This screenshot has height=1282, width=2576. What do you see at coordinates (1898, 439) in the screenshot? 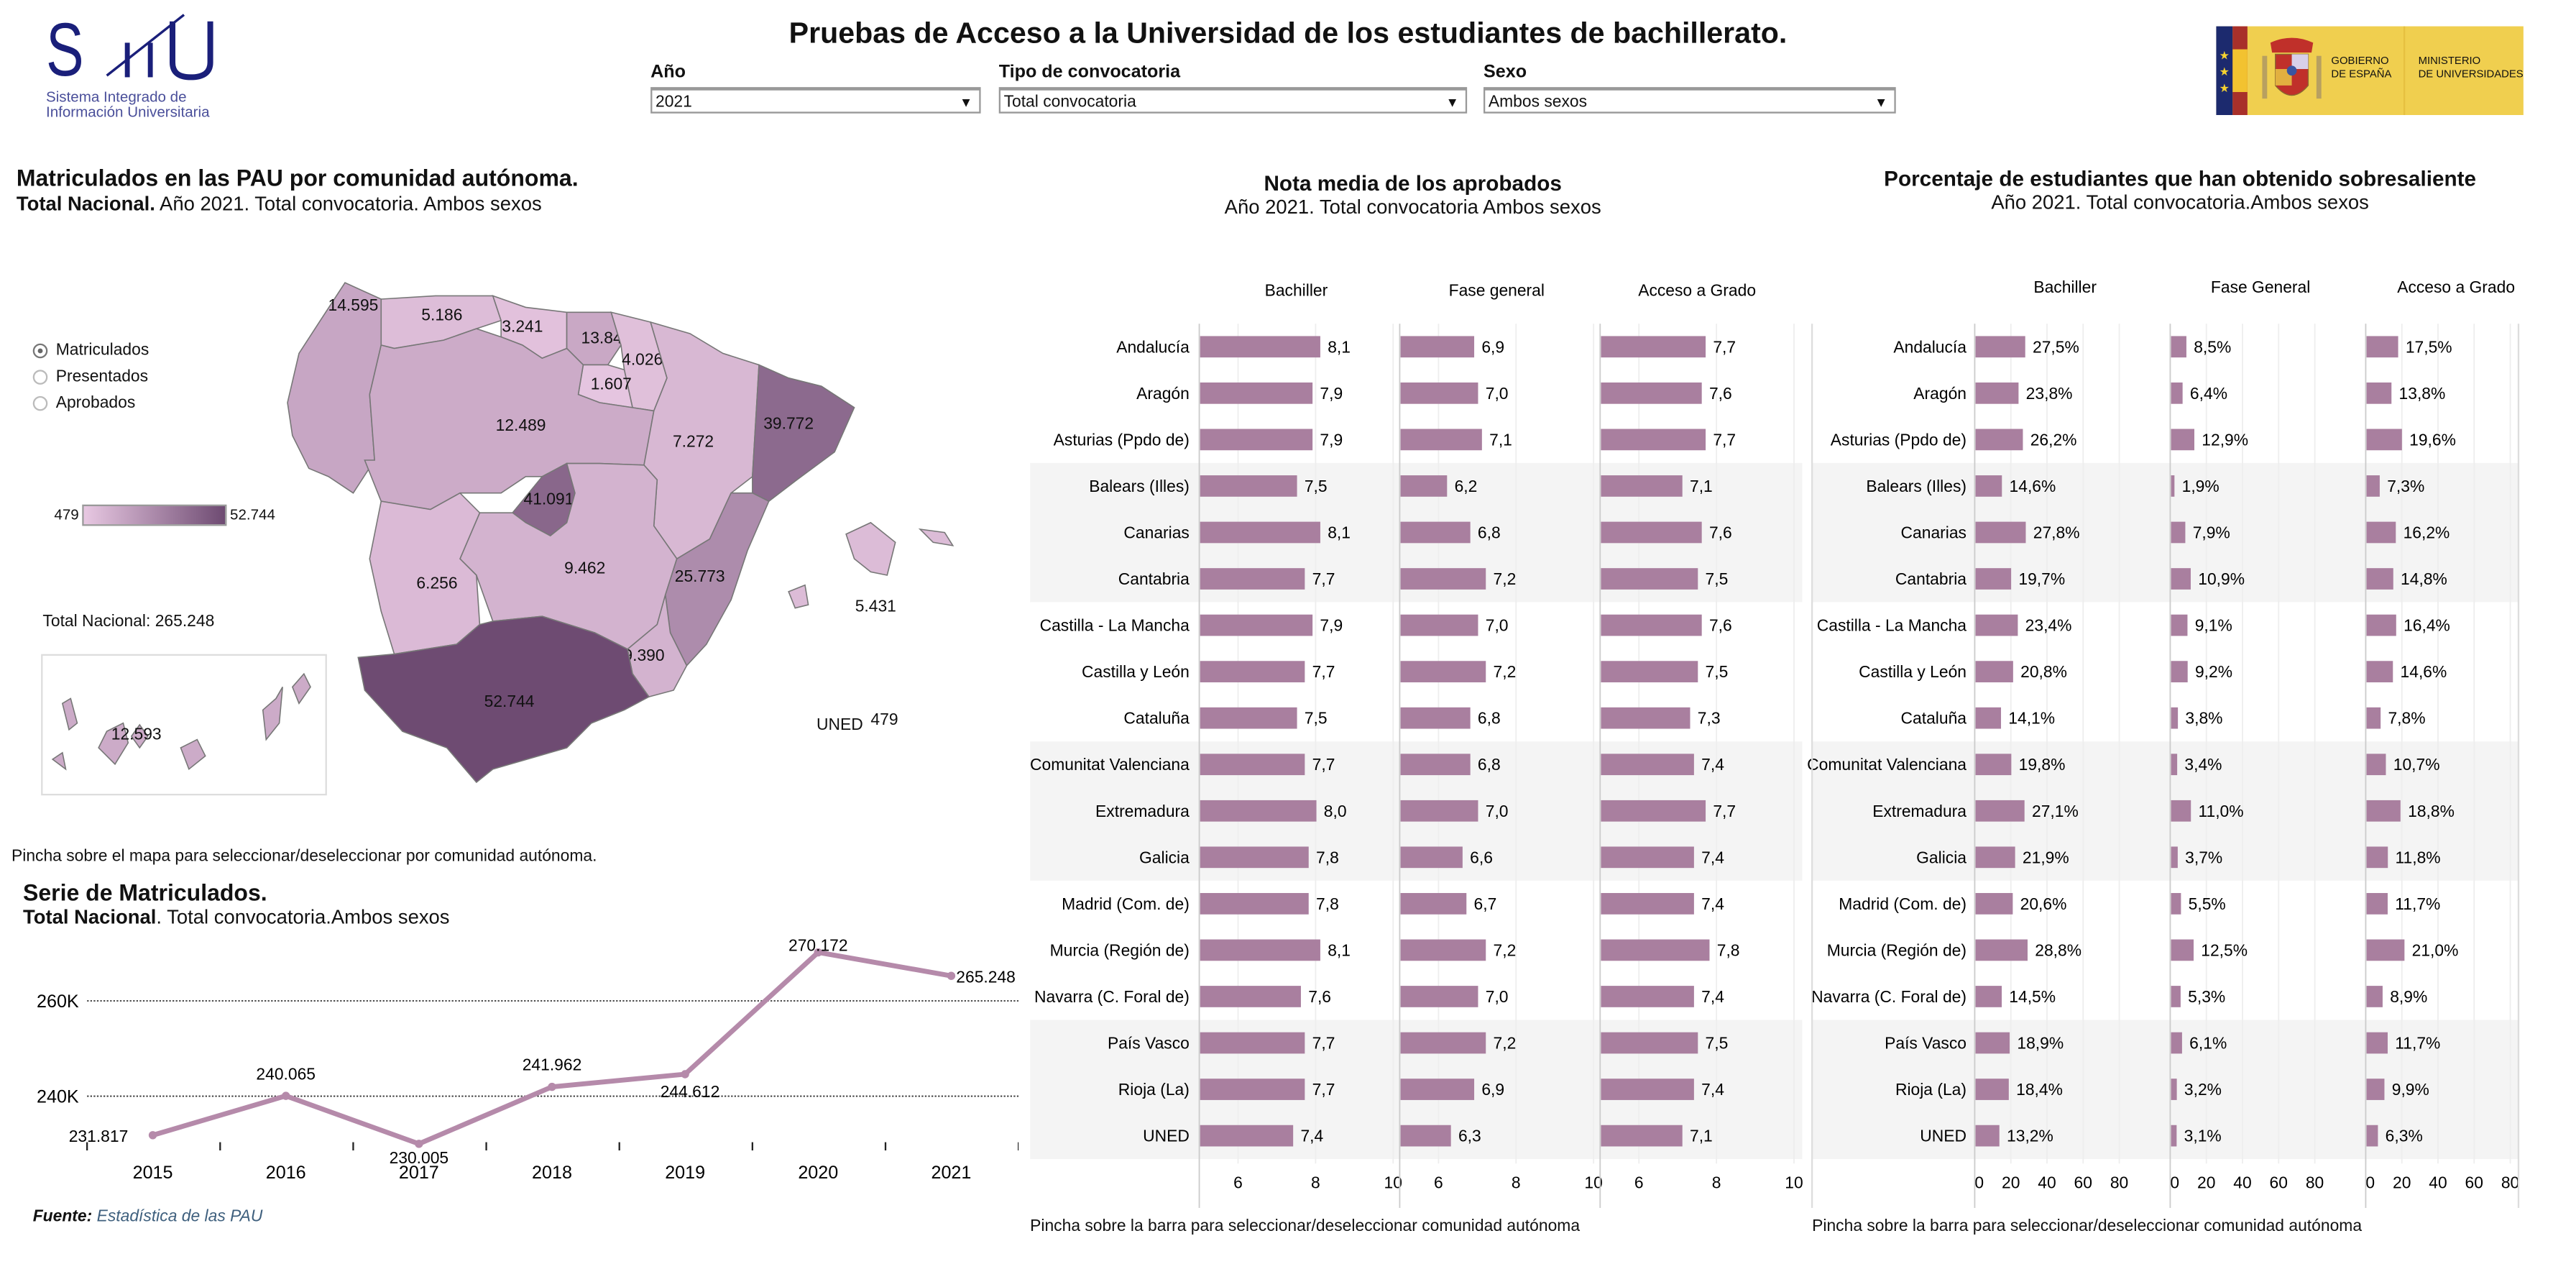
I see `category-label: Asturias (Ppdo de)` at bounding box center [1898, 439].